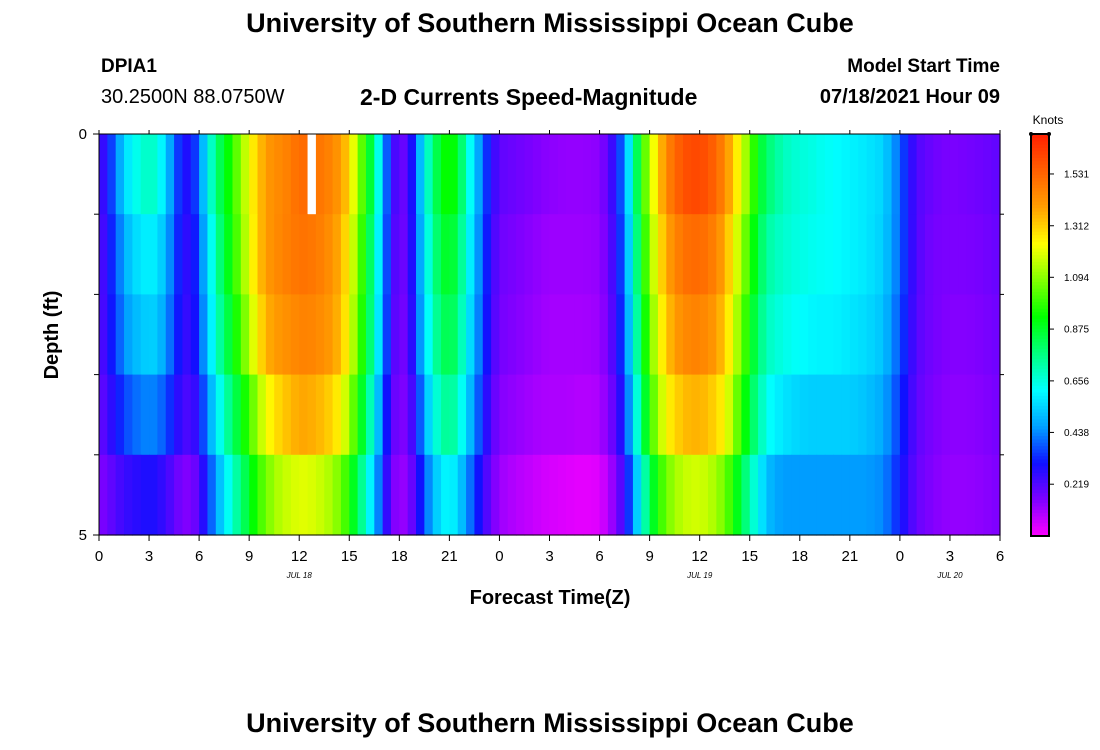  I want to click on x-tick-label: 18, so click(399, 556).